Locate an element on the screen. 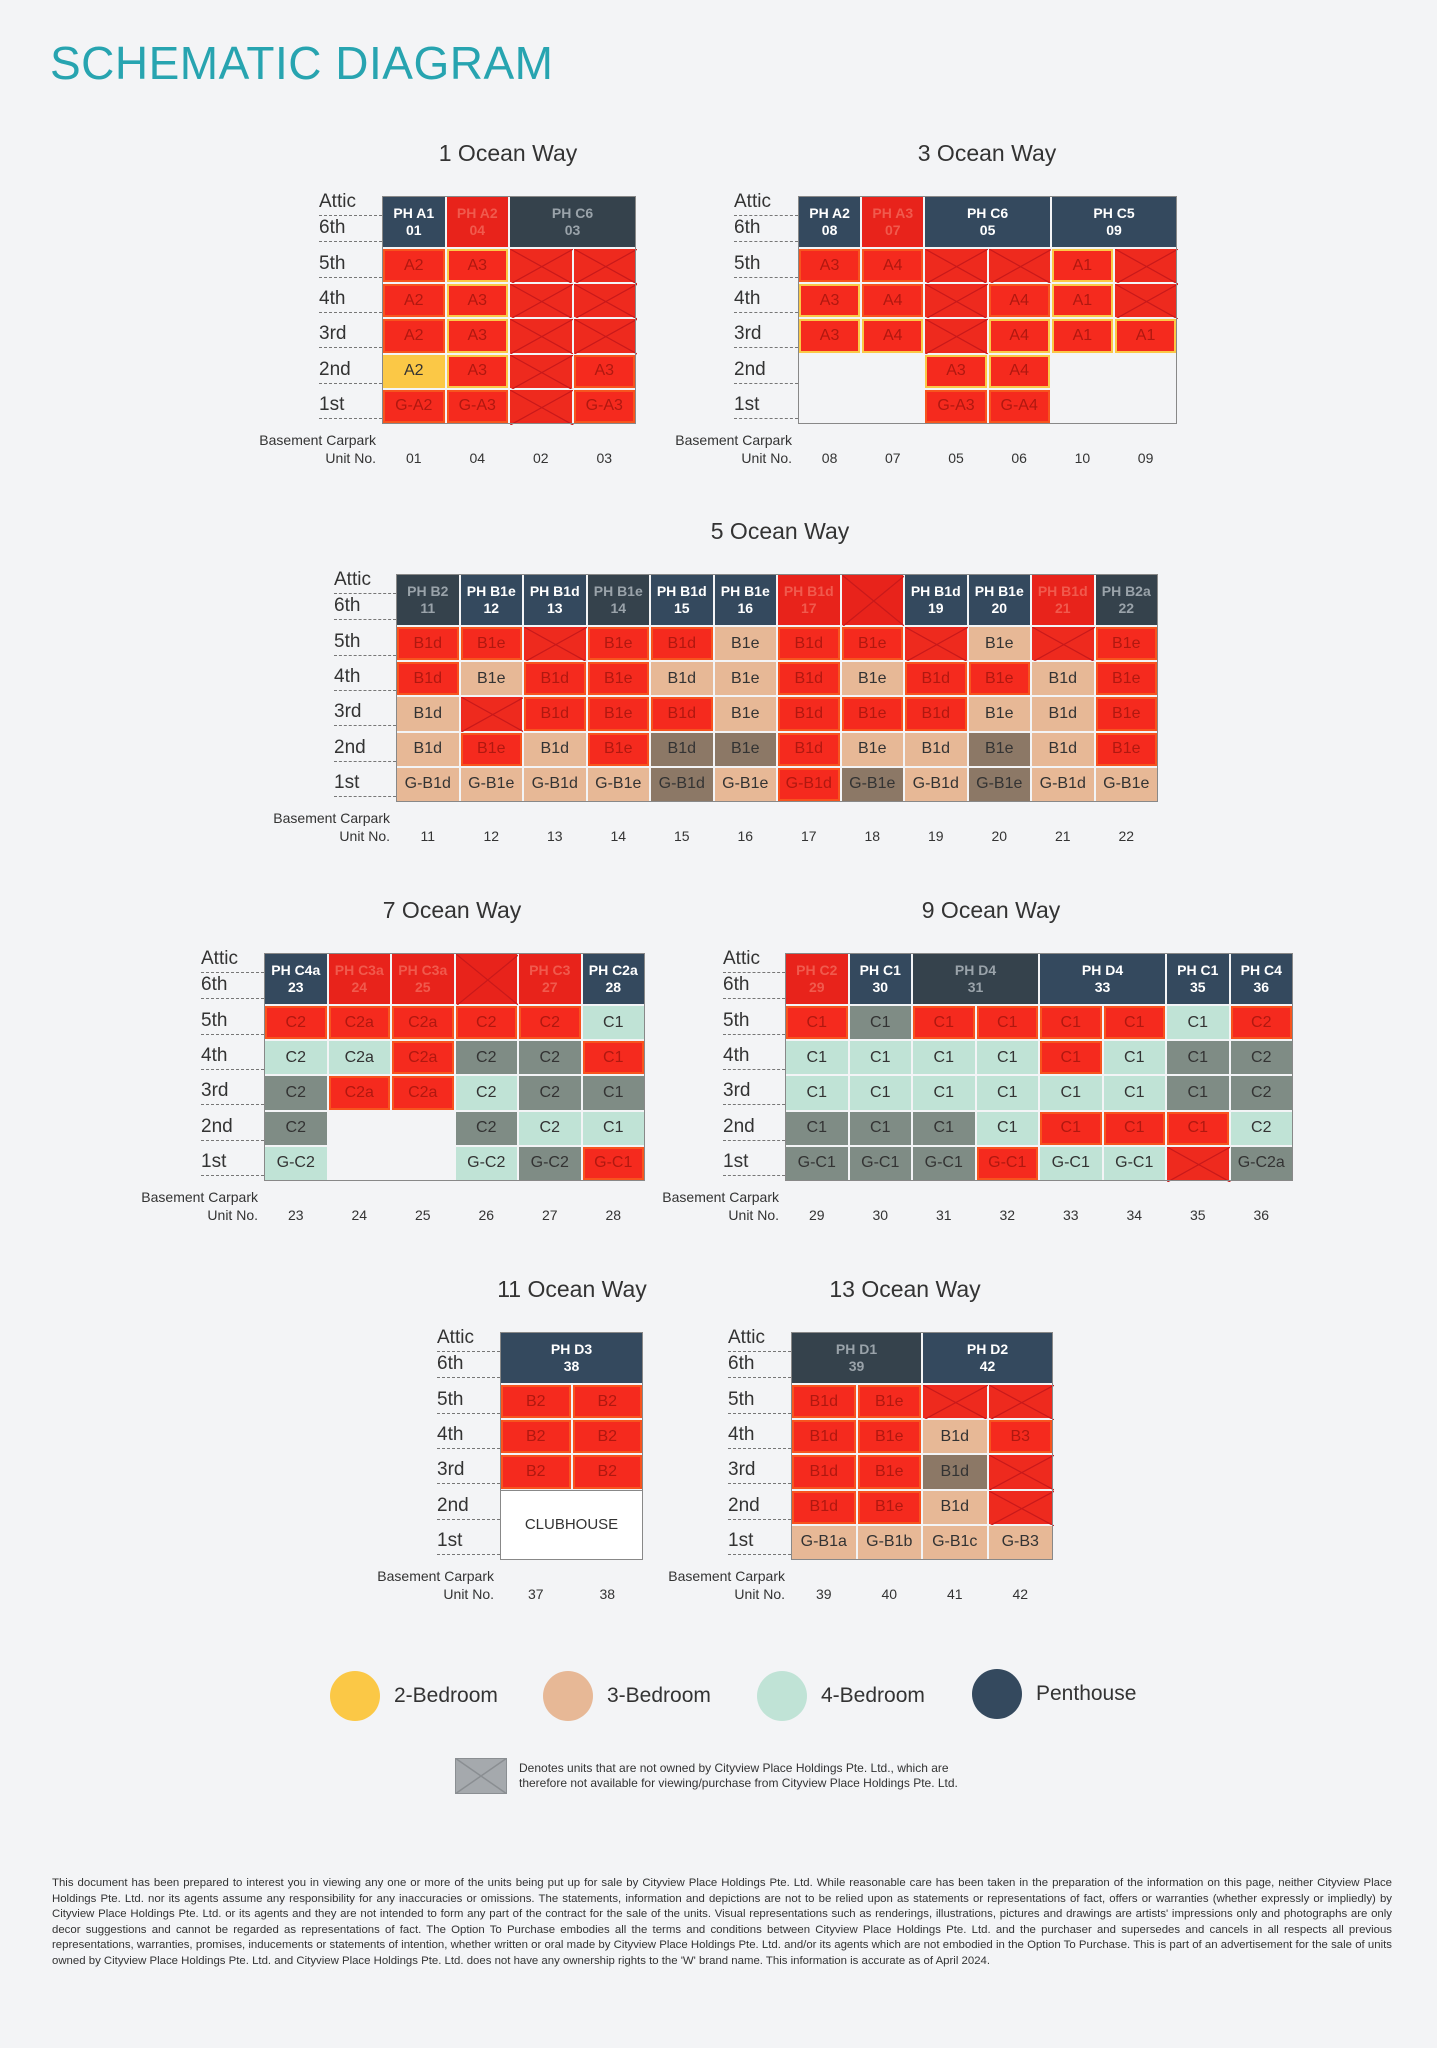 Image resolution: width=1437 pixels, height=2048 pixels. penthouse-unit: PH D4 31 is located at coordinates (975, 979).